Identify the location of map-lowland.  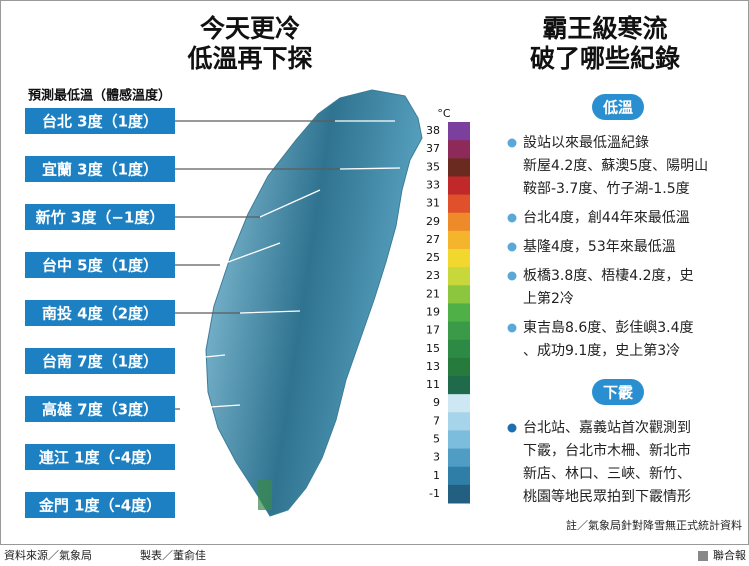
(265, 495).